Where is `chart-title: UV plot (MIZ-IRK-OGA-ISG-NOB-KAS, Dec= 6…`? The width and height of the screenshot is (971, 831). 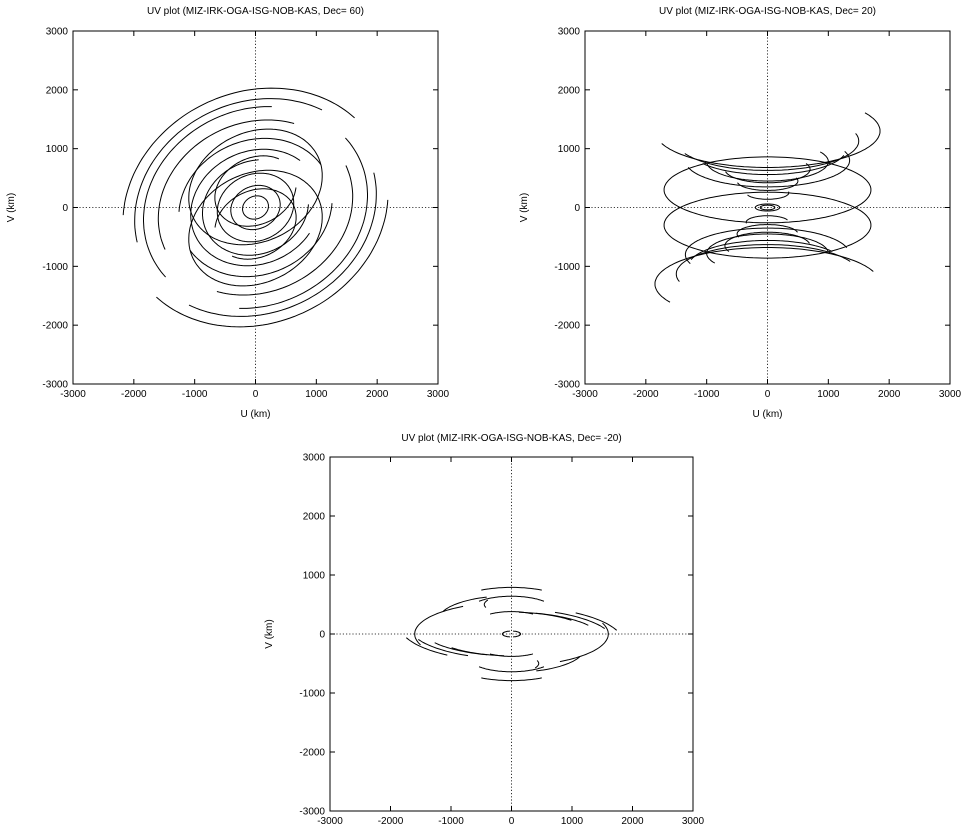
chart-title: UV plot (MIZ-IRK-OGA-ISG-NOB-KAS, Dec= 6… is located at coordinates (255, 11).